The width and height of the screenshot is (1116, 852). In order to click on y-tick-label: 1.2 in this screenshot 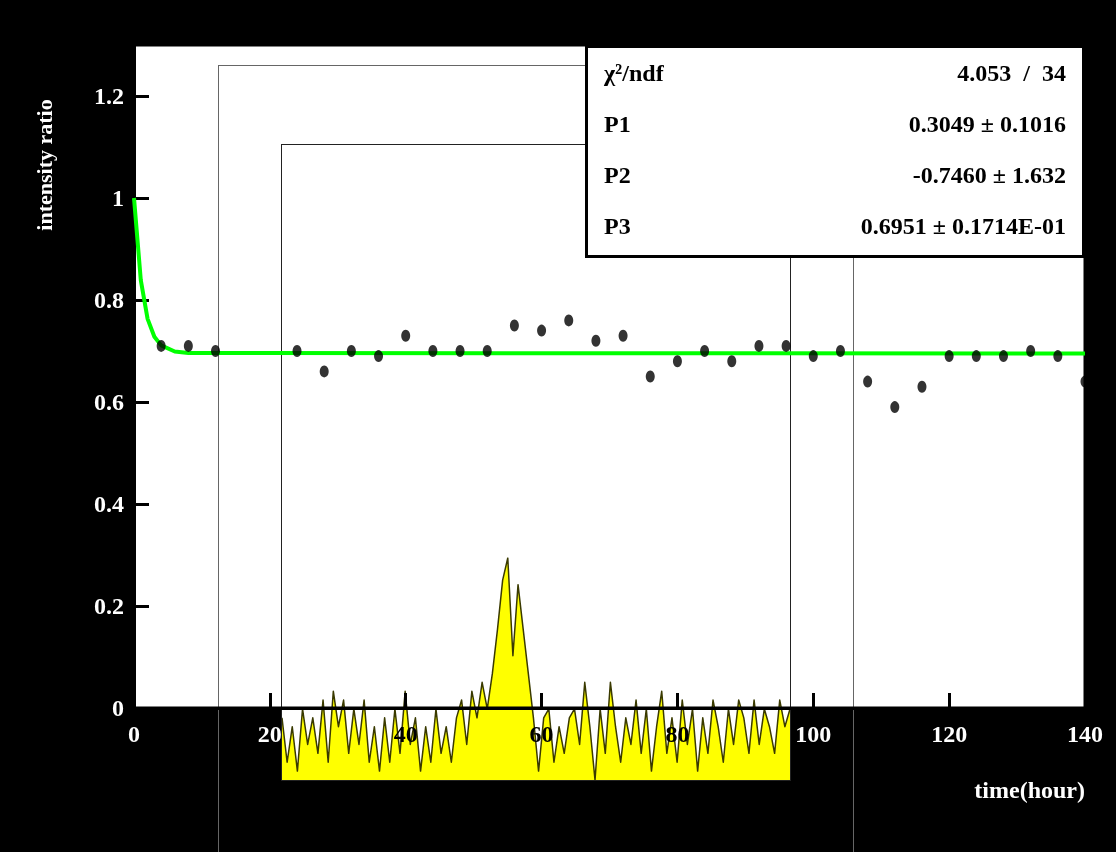, I will do `click(109, 96)`.